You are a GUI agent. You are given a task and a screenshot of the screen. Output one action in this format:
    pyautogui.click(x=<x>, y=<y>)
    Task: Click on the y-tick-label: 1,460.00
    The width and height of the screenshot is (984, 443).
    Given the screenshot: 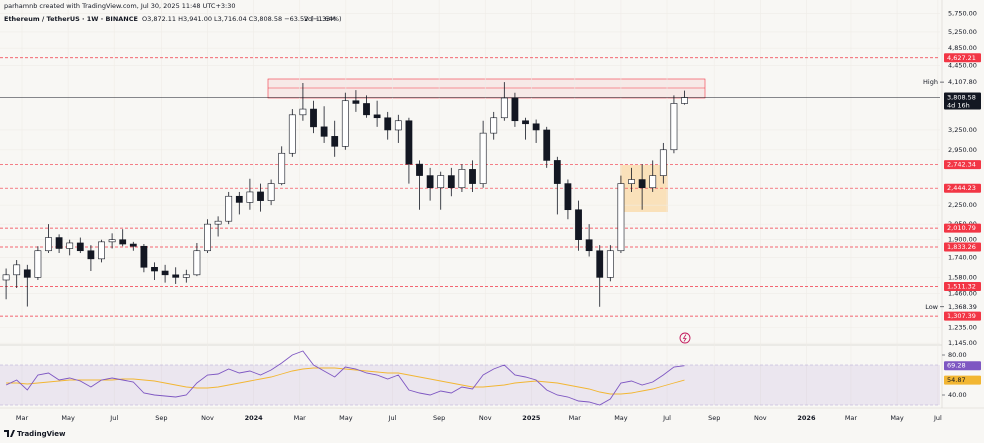 What is the action you would take?
    pyautogui.click(x=962, y=294)
    